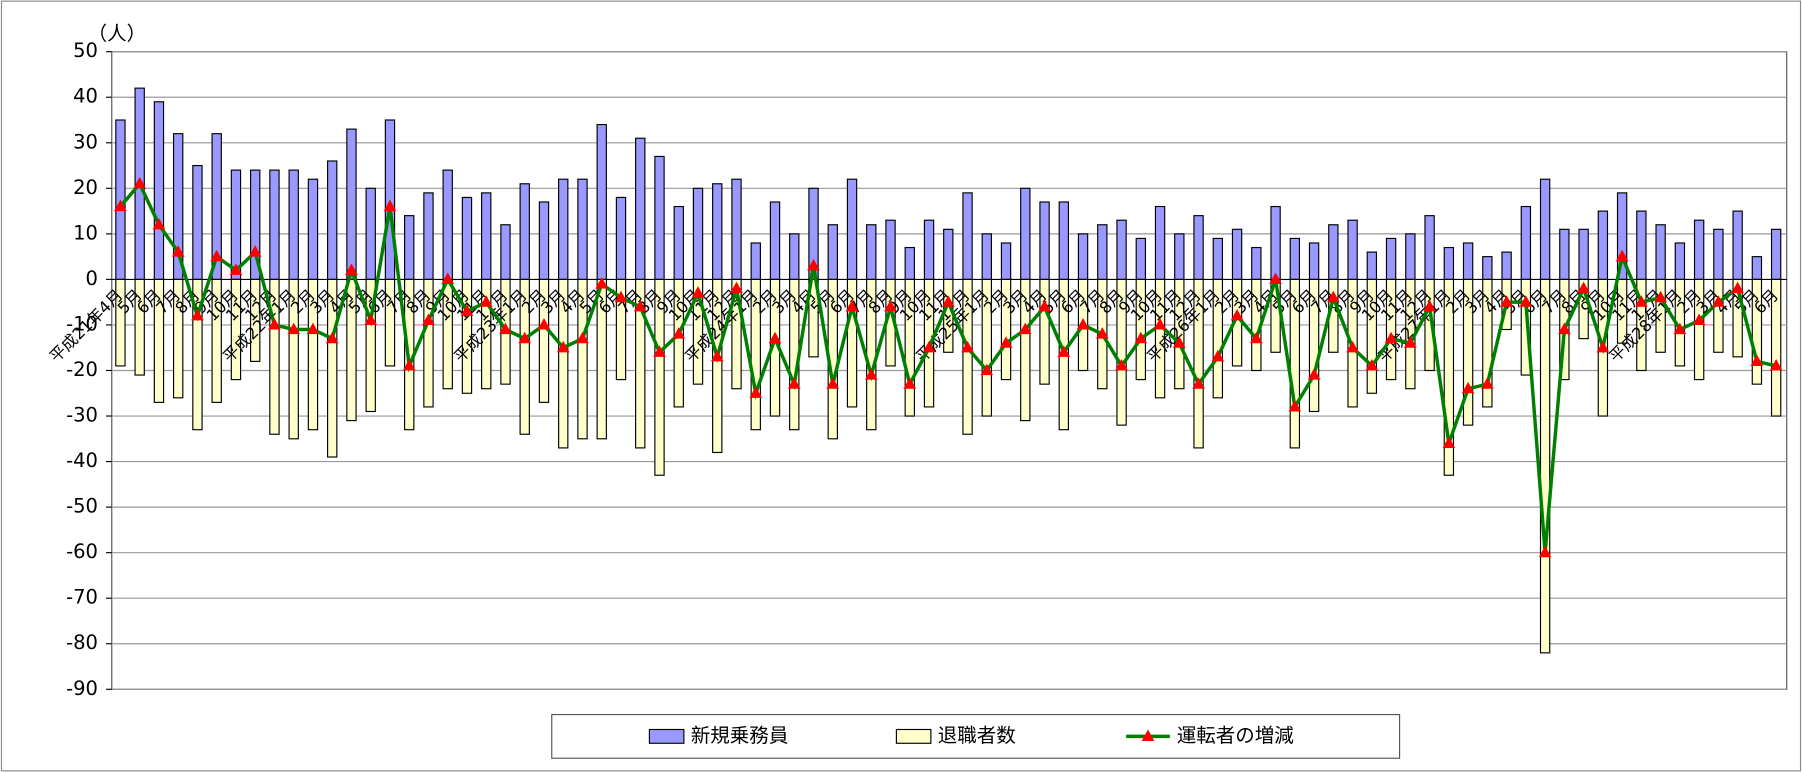  Describe the element at coordinates (85, 50) in the screenshot. I see `y-tick-label: 50` at that location.